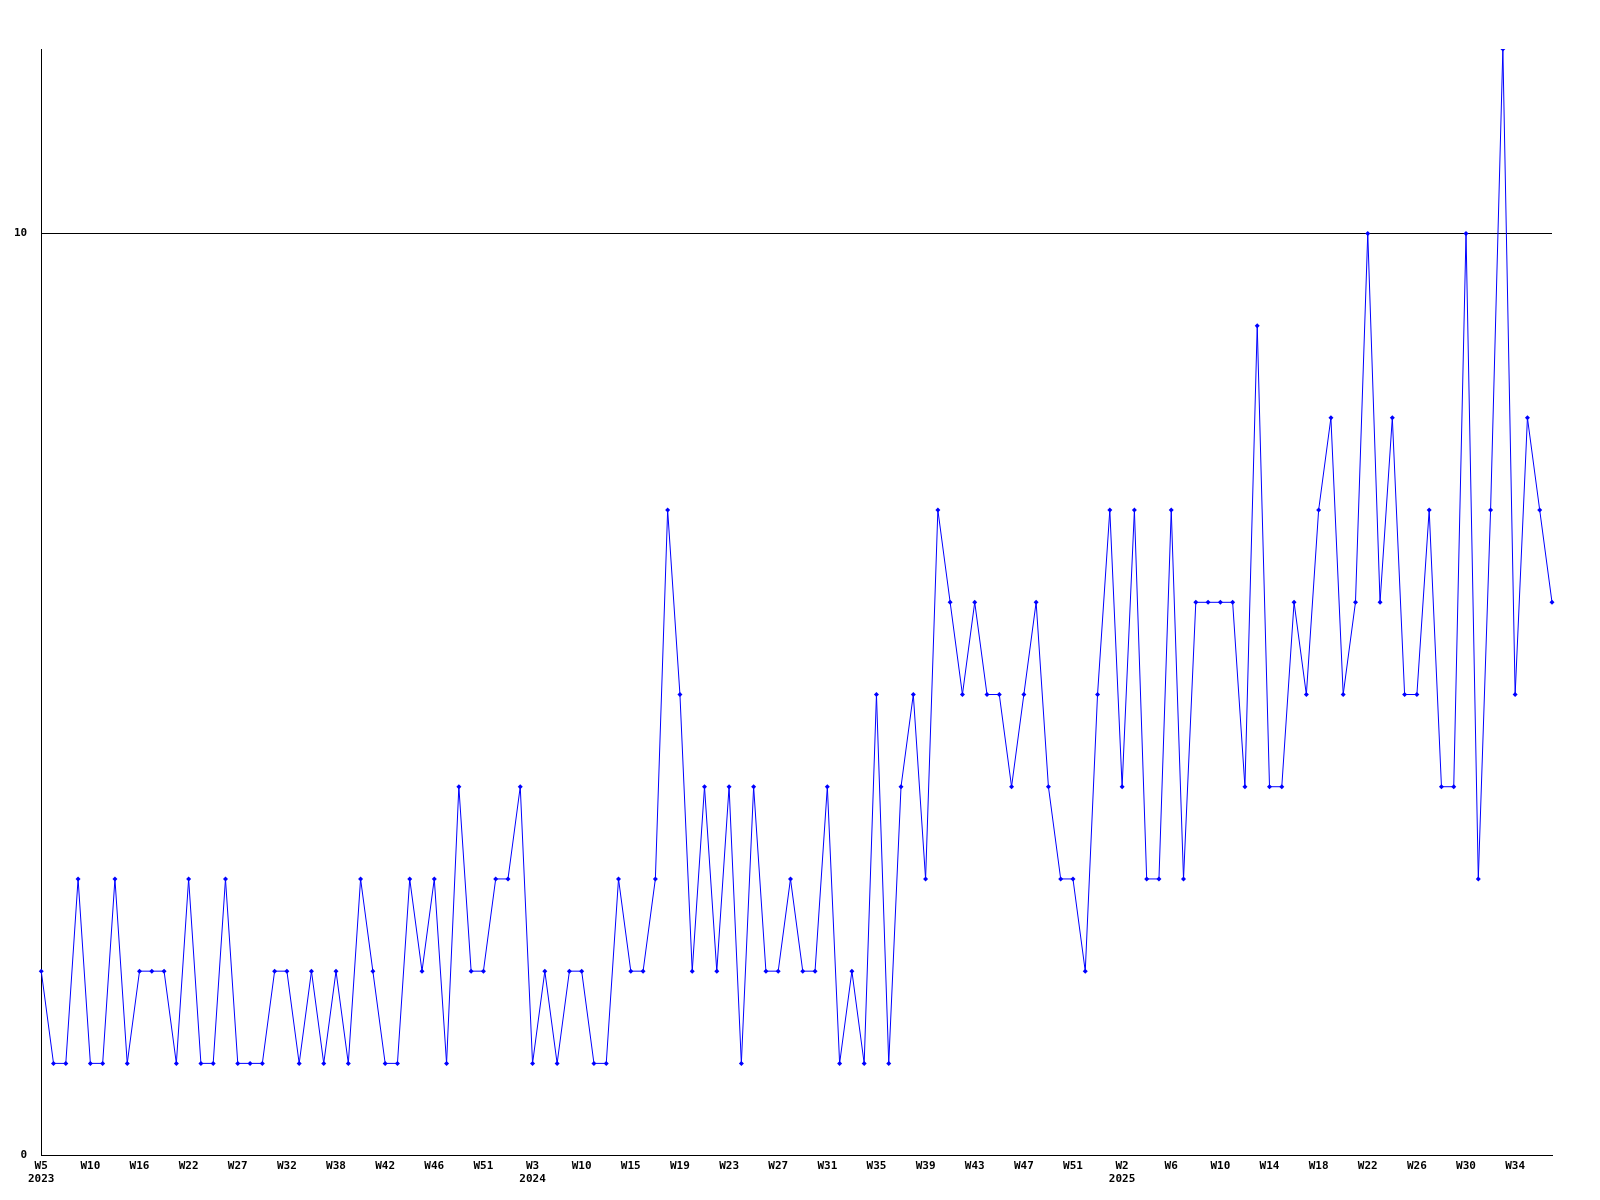  I want to click on x-tick-label: W32, so click(286, 1166).